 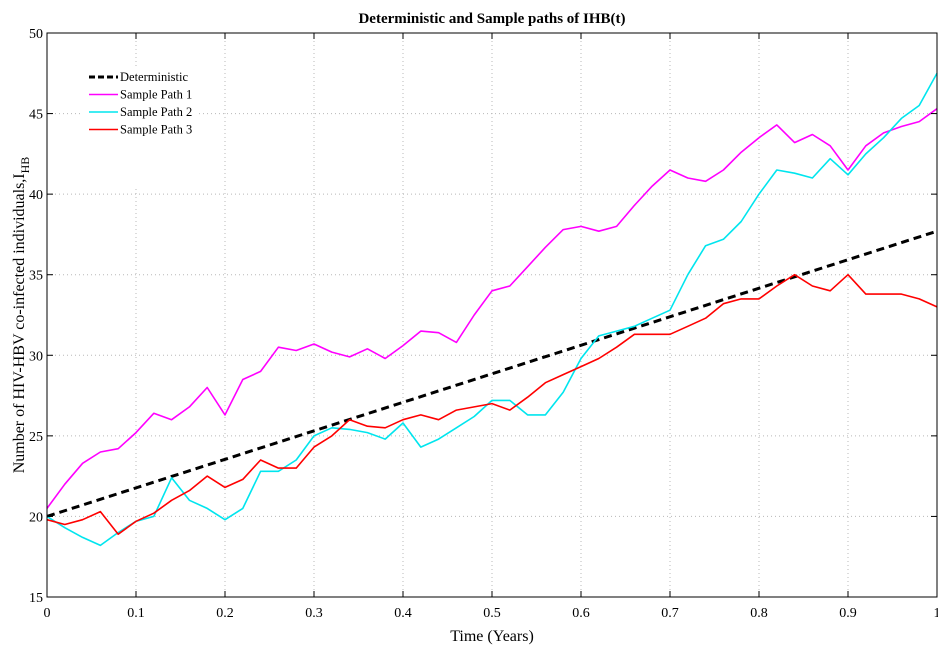 I want to click on x-axis-label: Time (Years), so click(x=492, y=636).